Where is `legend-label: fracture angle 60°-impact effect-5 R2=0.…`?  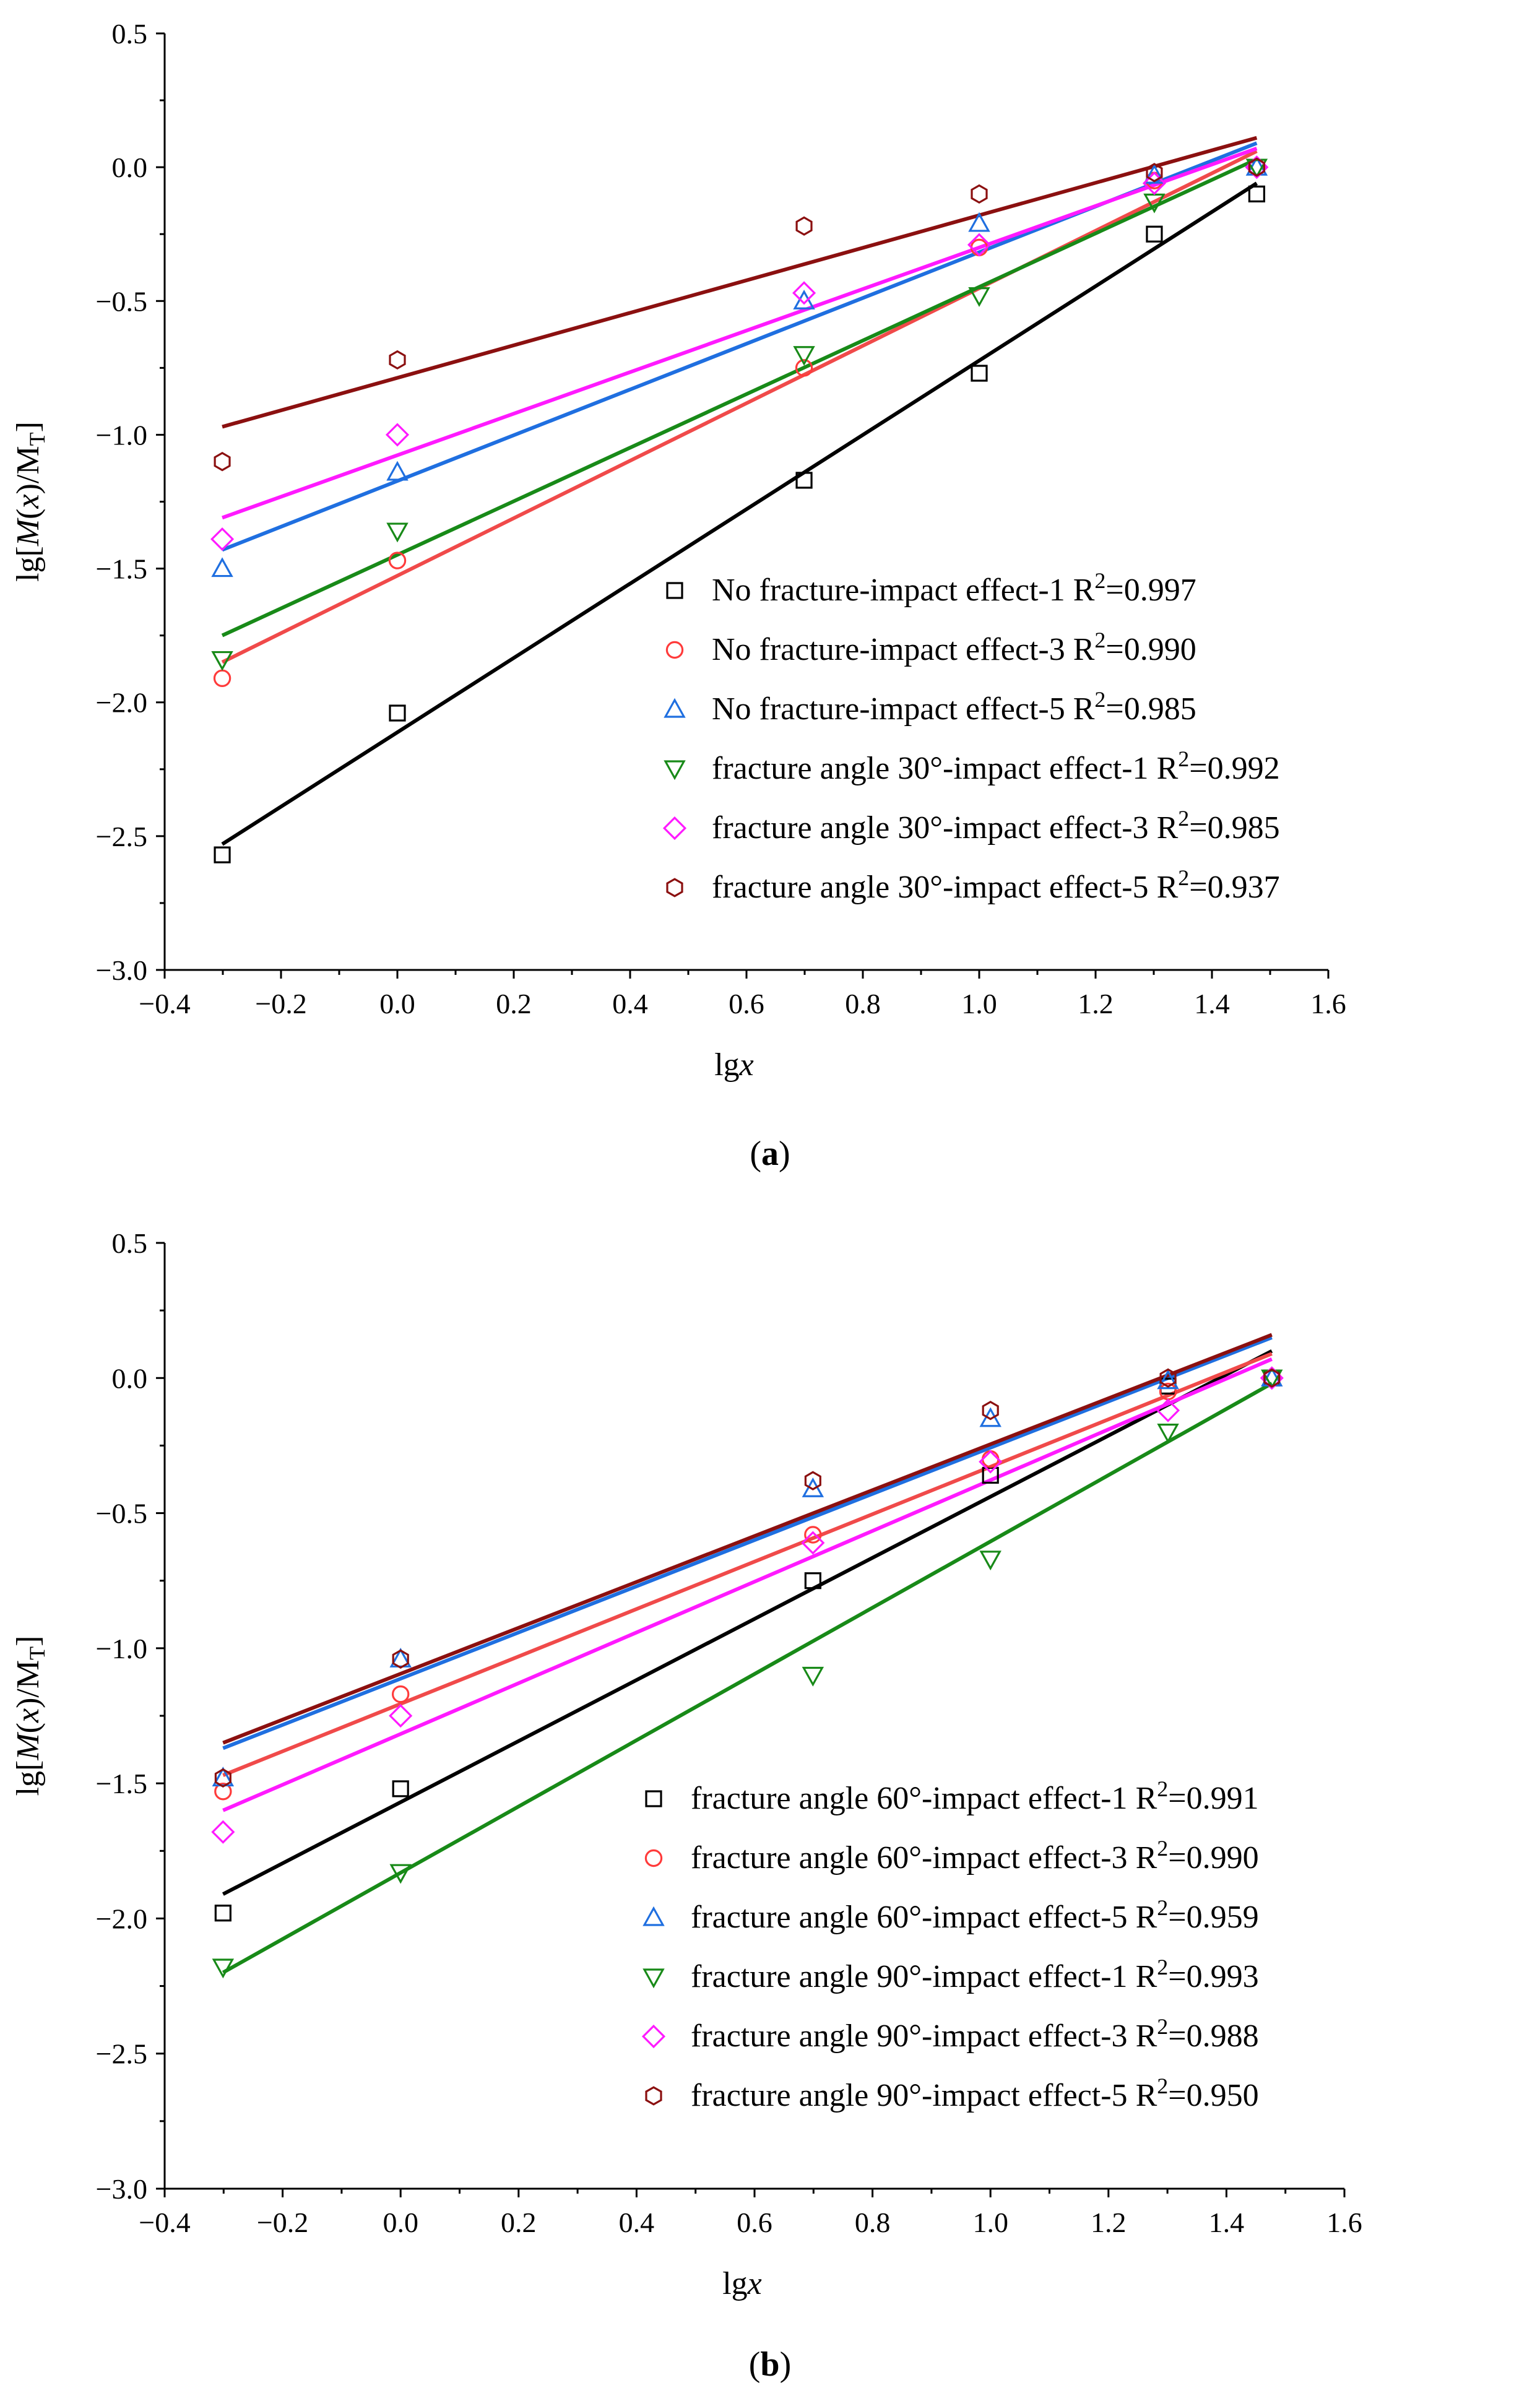
legend-label: fracture angle 60°-impact effect-5 R2=0.… is located at coordinates (975, 1915).